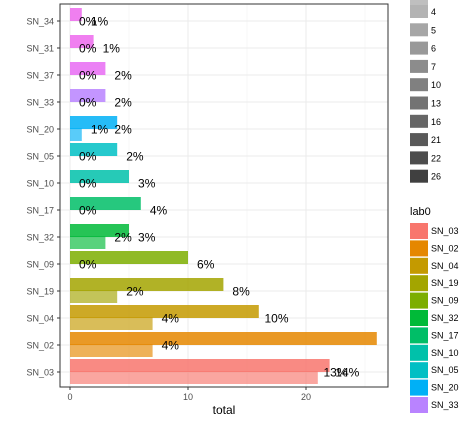  I want to click on size-legend-label: 6, so click(433, 49).